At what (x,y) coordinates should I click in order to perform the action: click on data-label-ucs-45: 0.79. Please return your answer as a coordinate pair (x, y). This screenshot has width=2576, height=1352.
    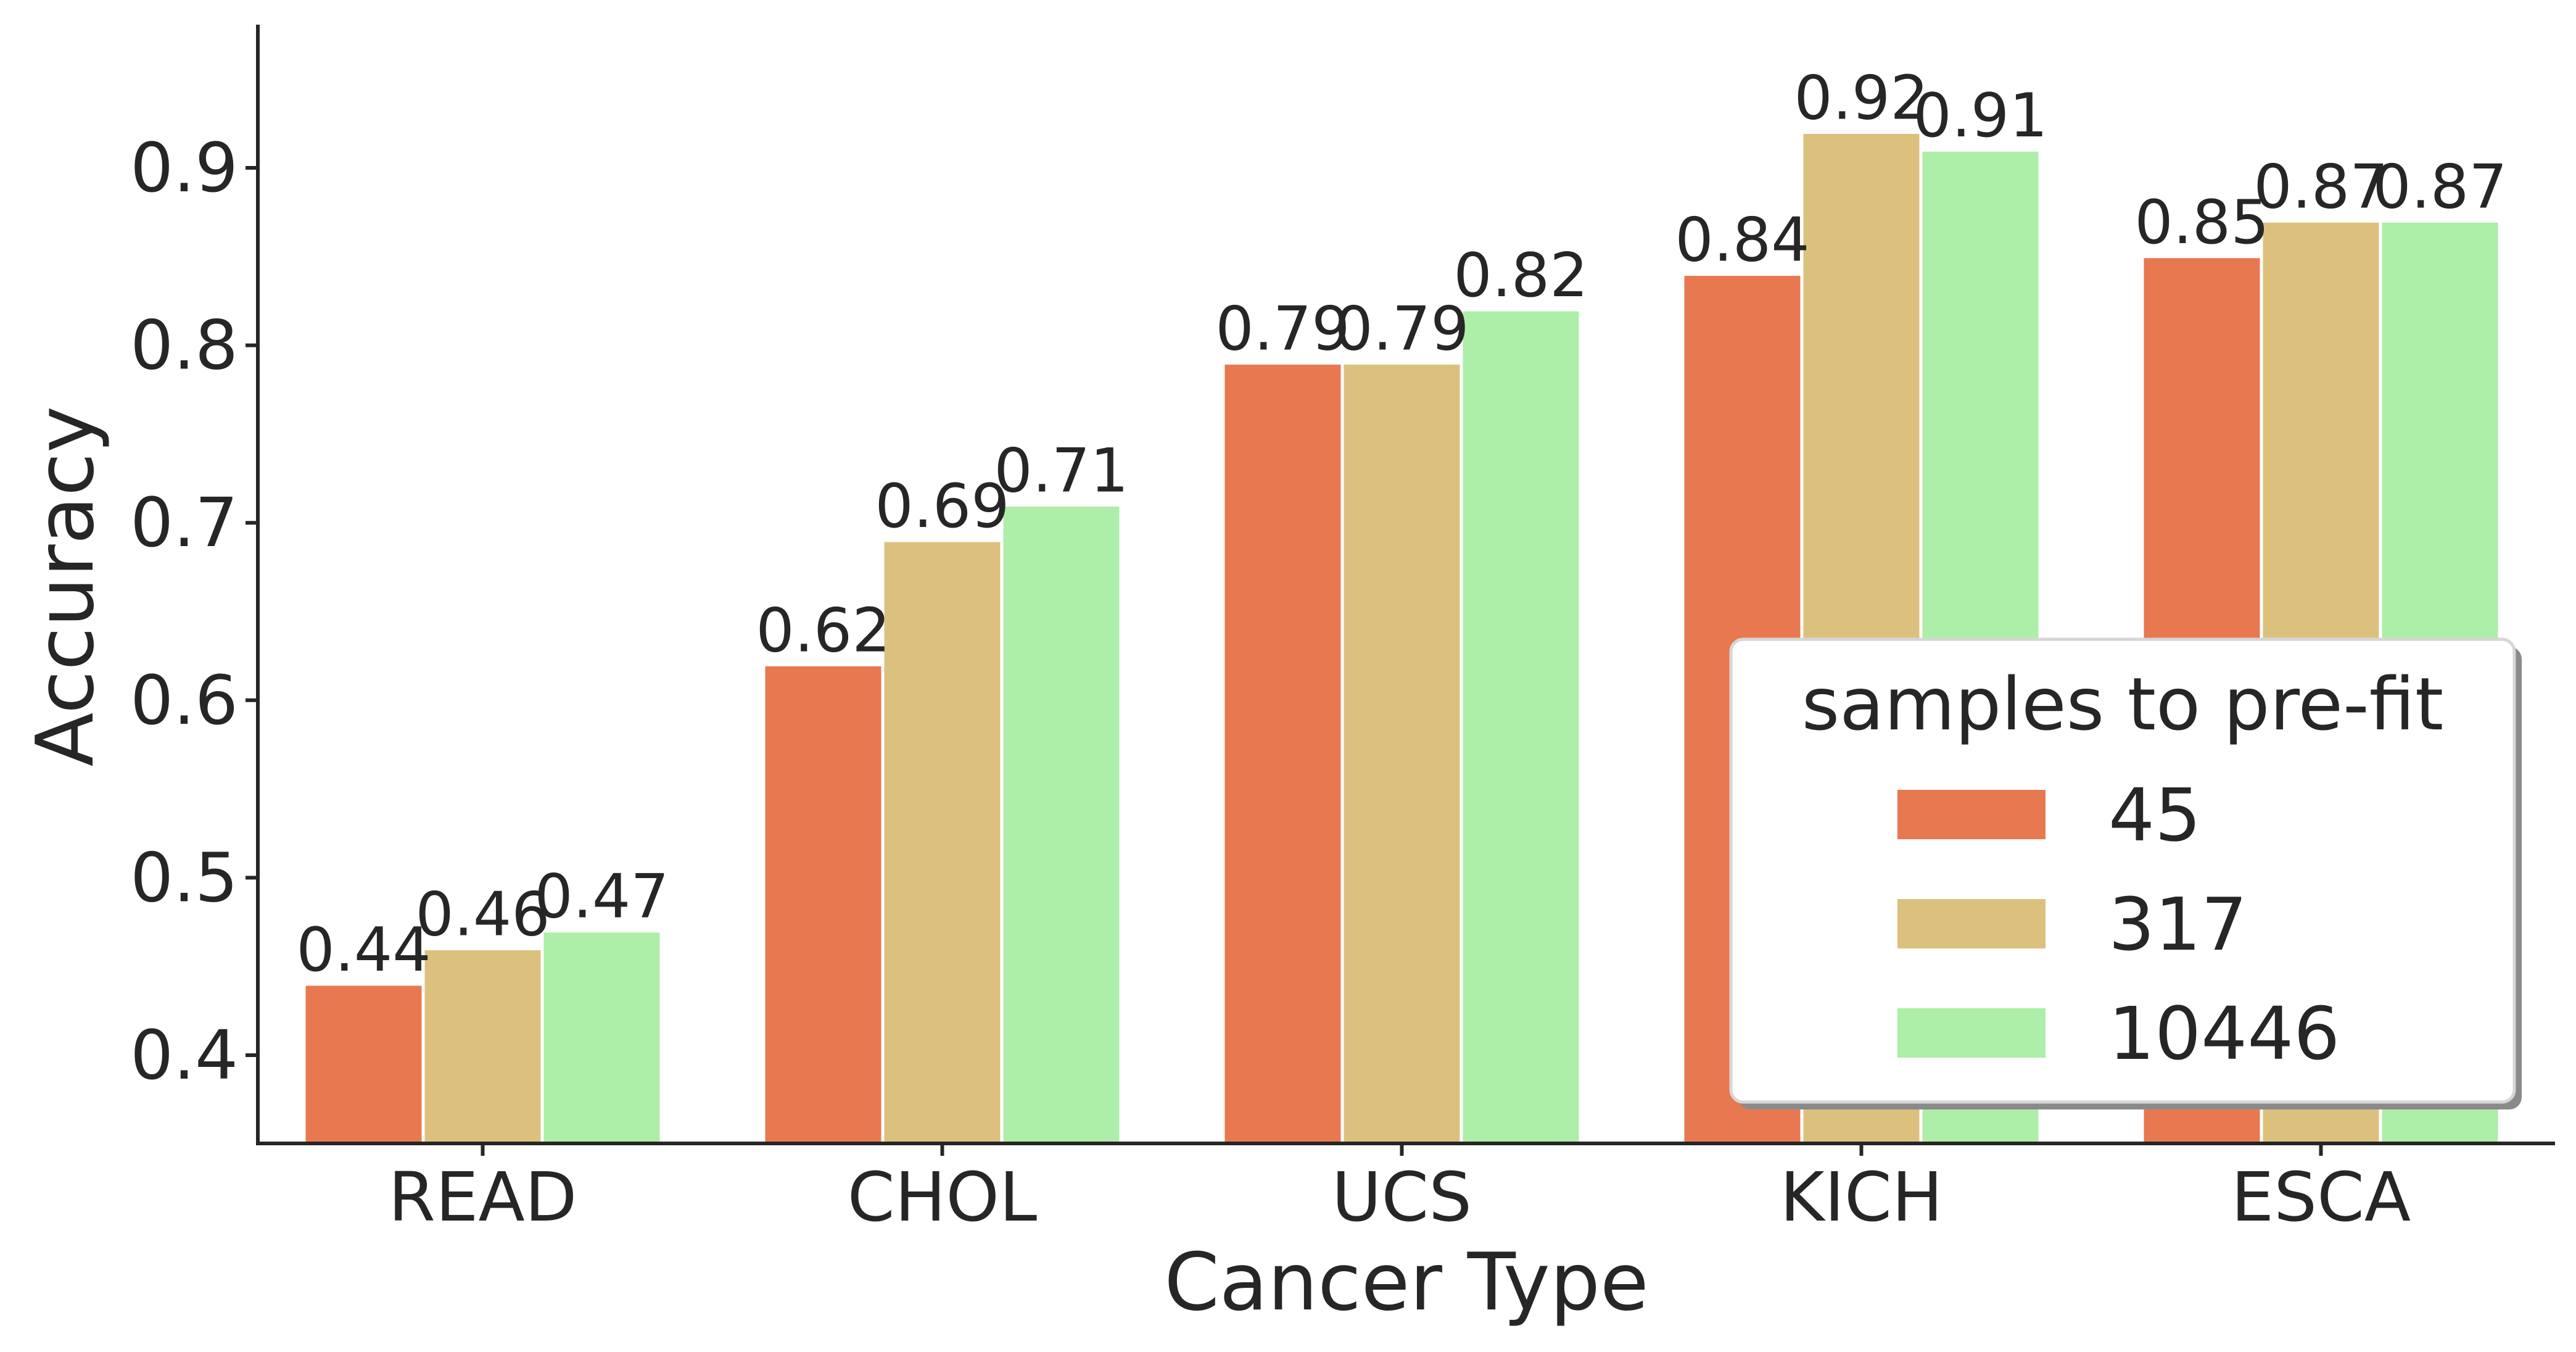
    Looking at the image, I should click on (1283, 329).